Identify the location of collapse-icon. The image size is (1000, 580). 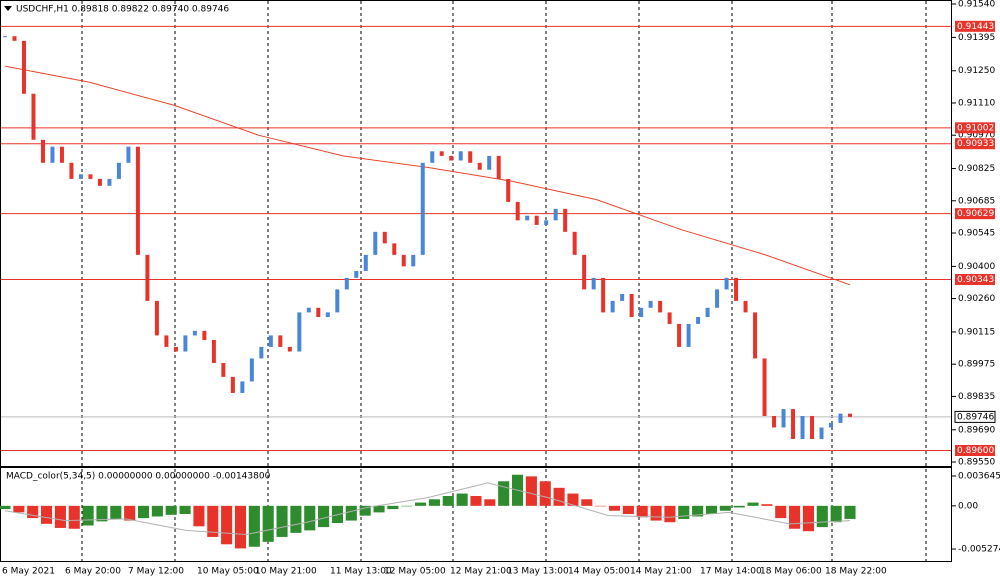
(8, 8).